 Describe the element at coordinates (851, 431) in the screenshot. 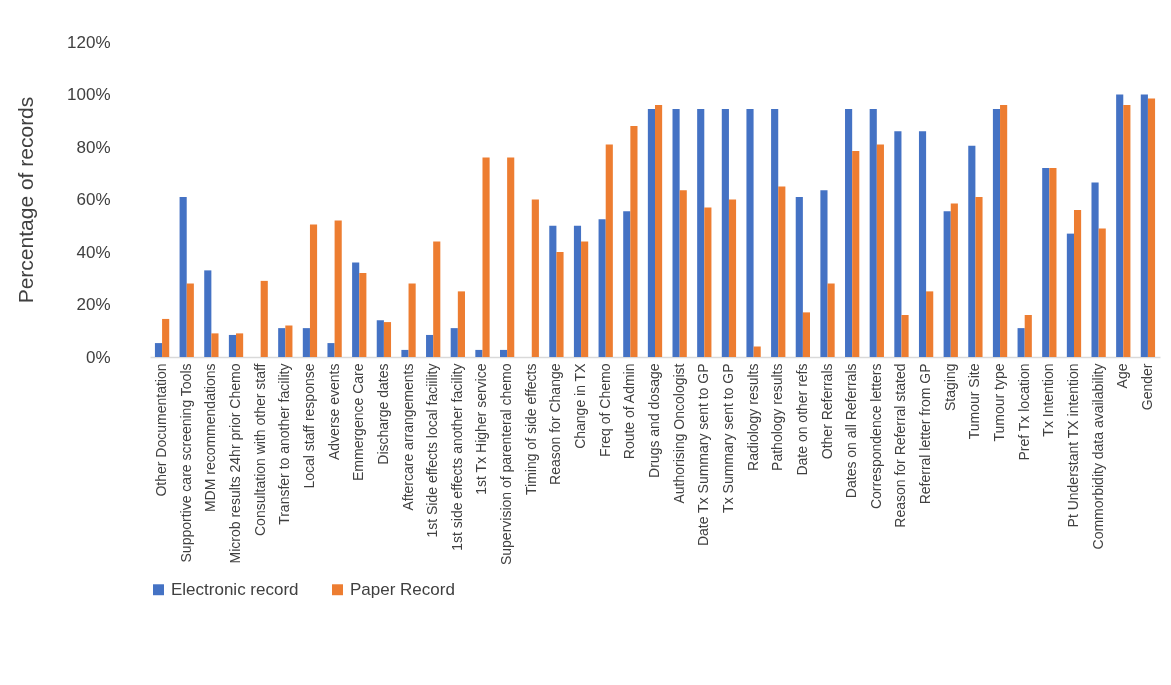

I see `x-tick-label: Dates on all Referrals` at that location.